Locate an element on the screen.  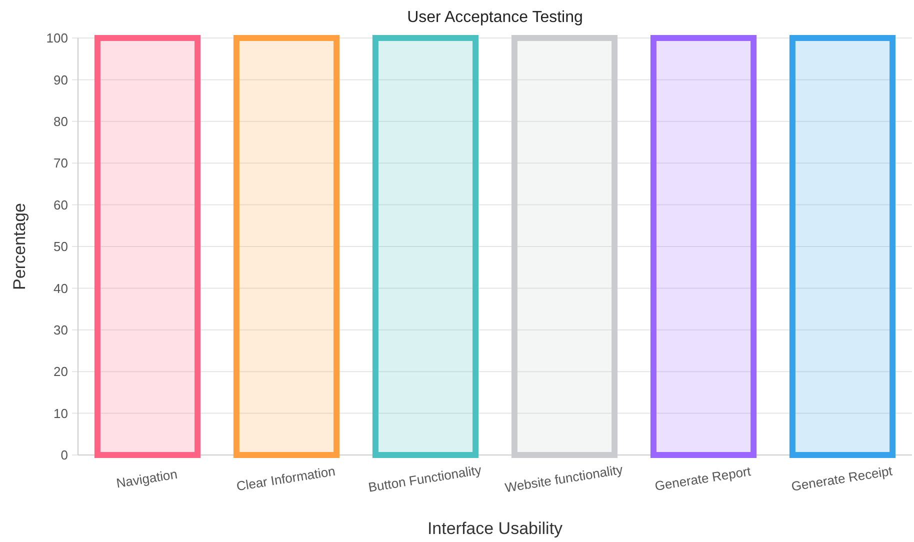
y-tick-label: 0 is located at coordinates (64, 455).